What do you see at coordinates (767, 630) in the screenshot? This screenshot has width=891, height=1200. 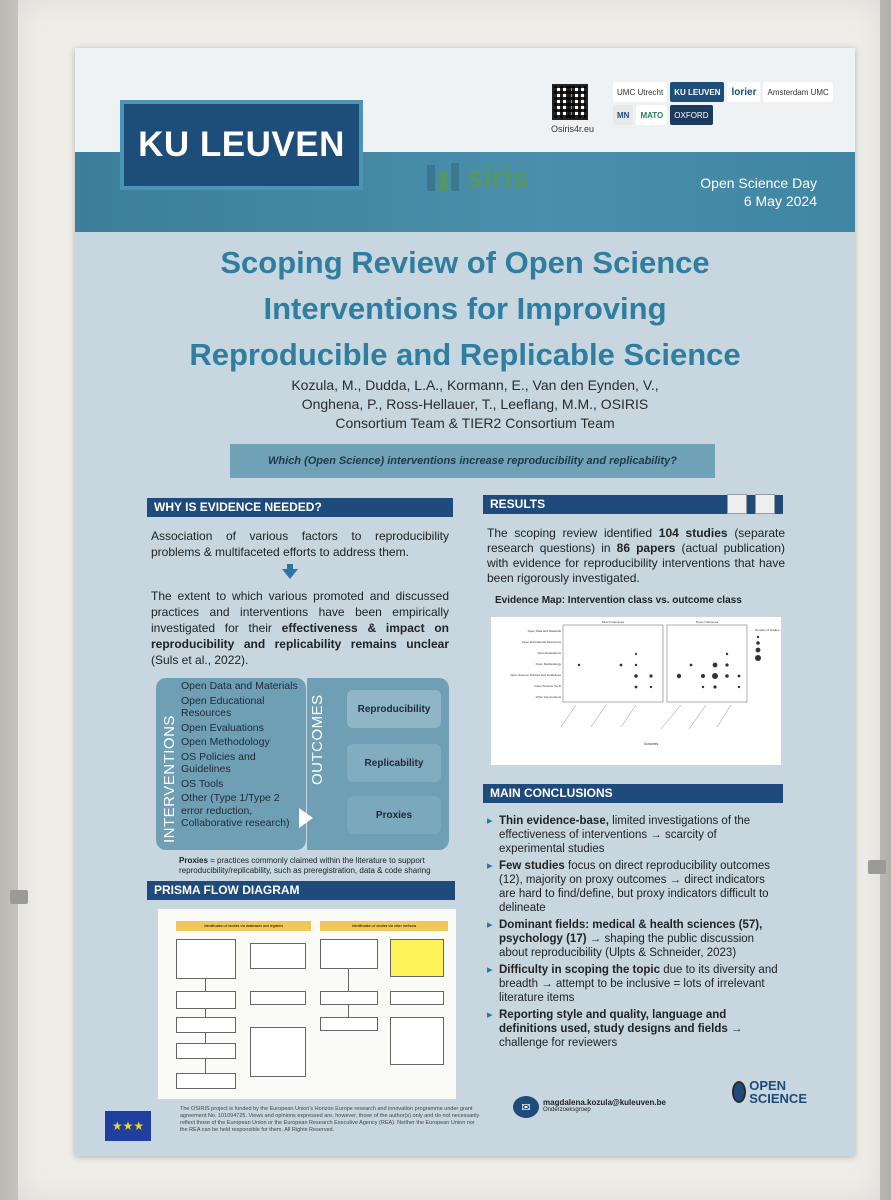 I see `map-legend-title: Number of studies` at bounding box center [767, 630].